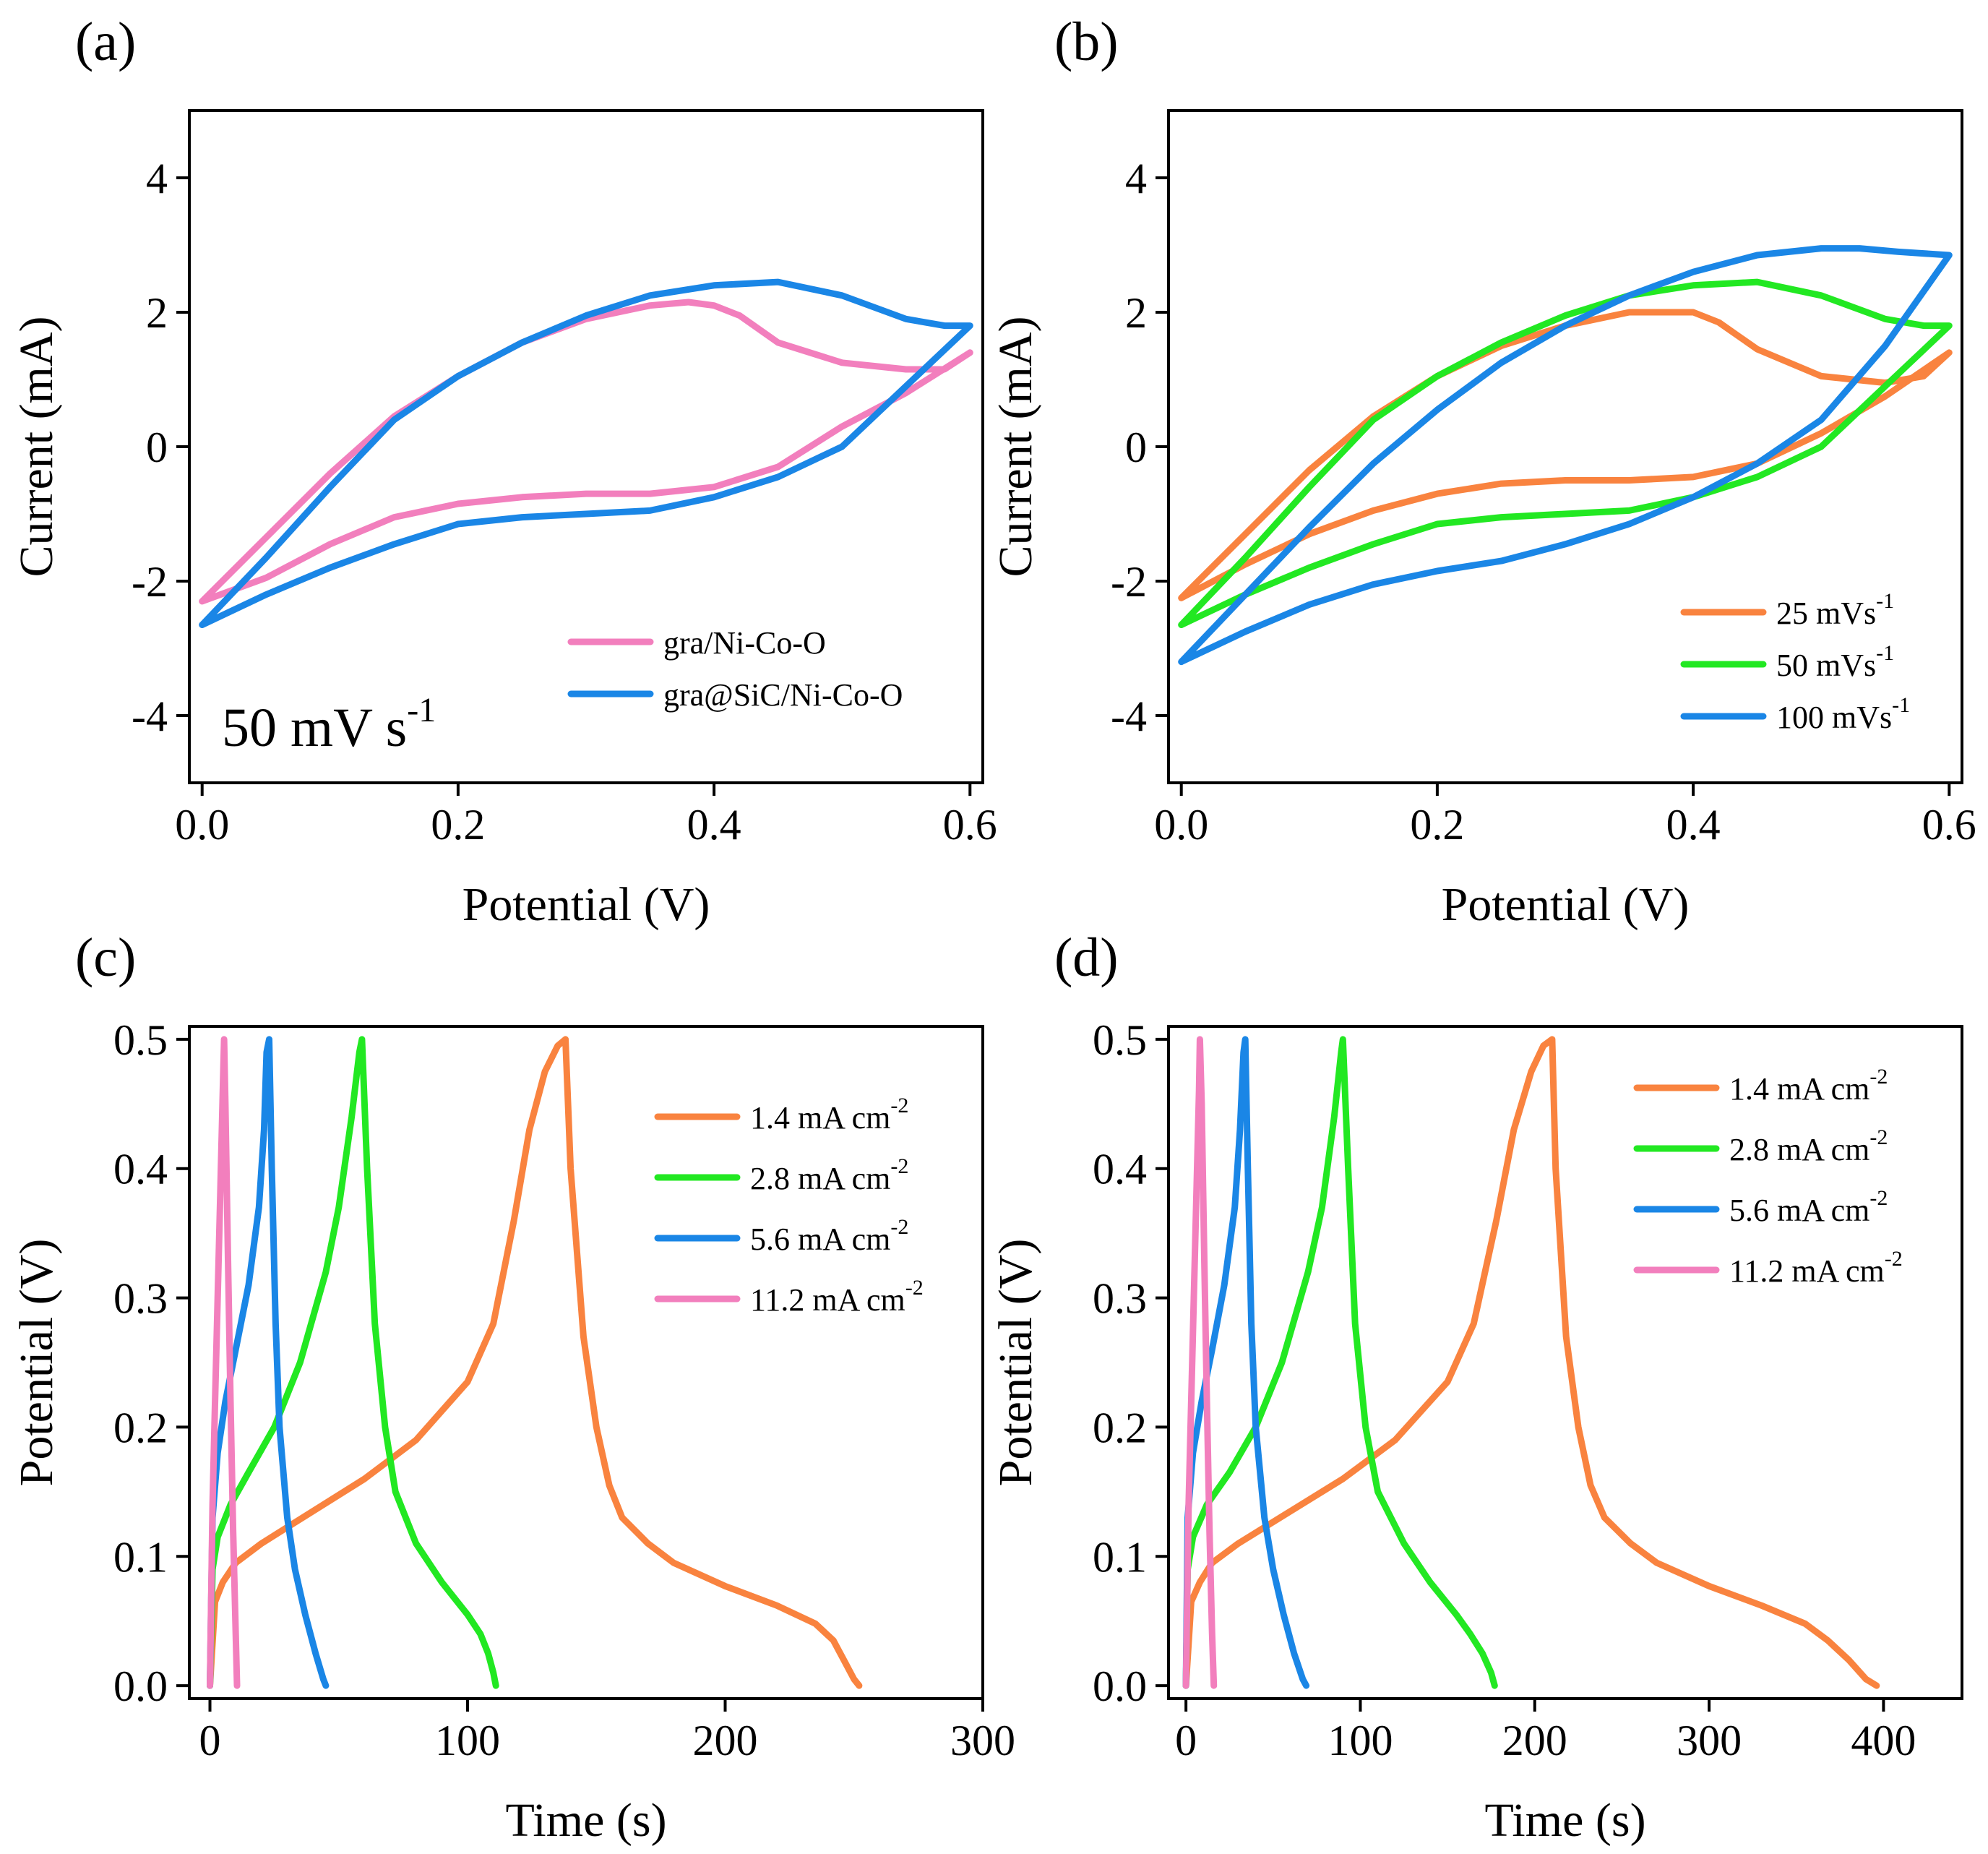  Describe the element at coordinates (105, 42) in the screenshot. I see `panel-label: (a)` at that location.